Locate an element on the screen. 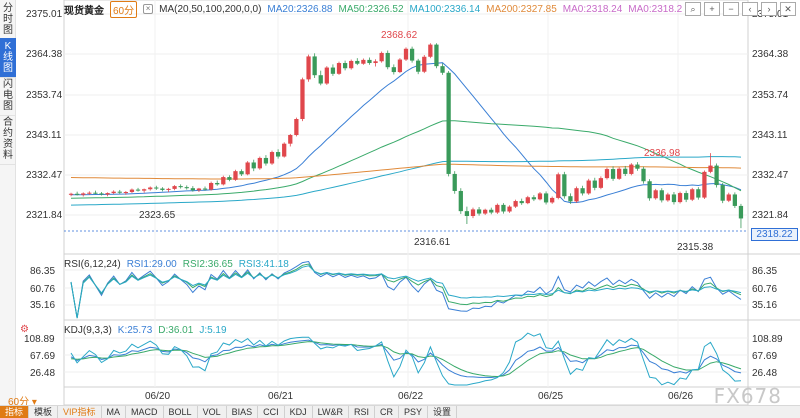 This screenshot has height=418, width=800. zoom-out-icon: − is located at coordinates (731, 9).